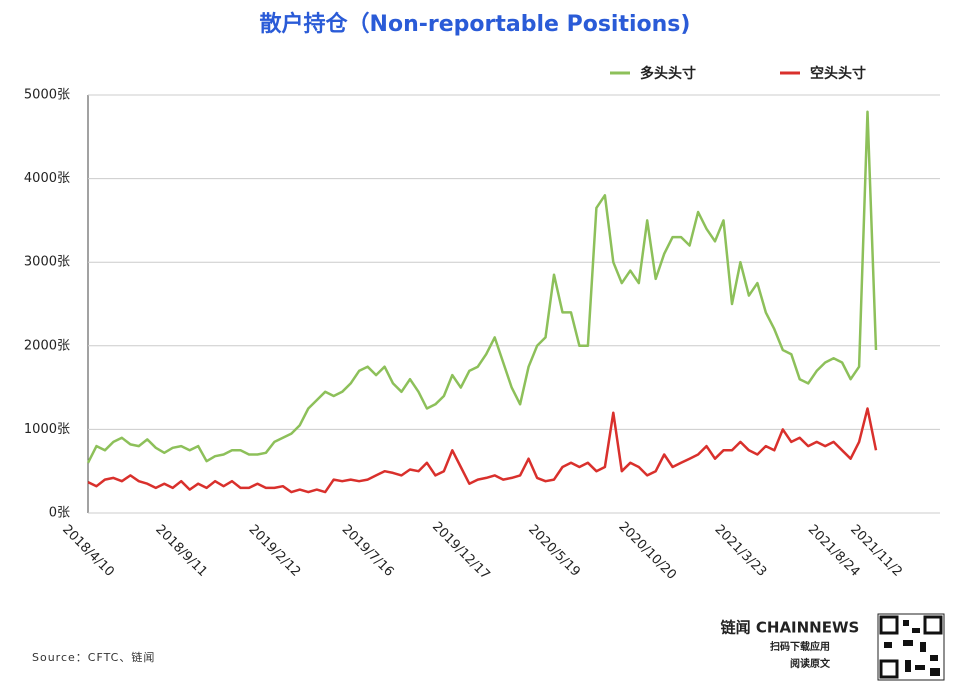 This screenshot has width=960, height=689. Describe the element at coordinates (88, 551) in the screenshot. I see `x-tick-label: 2018/4/10` at that location.